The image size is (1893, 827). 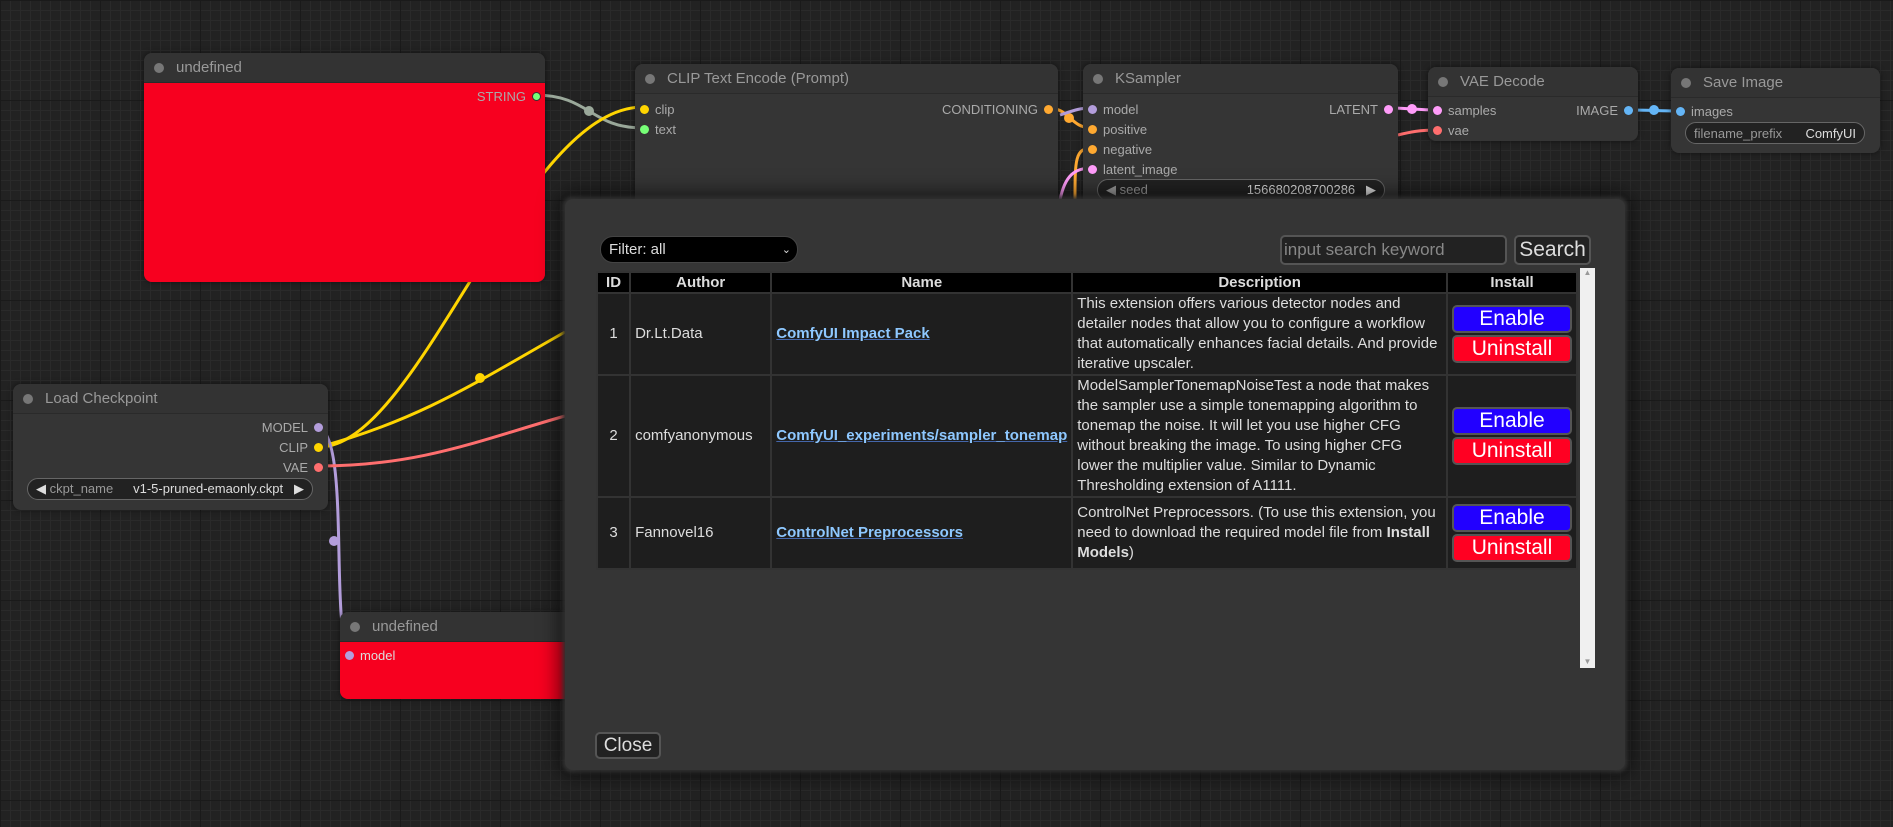 I want to click on cell-author: Fannovel16, so click(x=701, y=533).